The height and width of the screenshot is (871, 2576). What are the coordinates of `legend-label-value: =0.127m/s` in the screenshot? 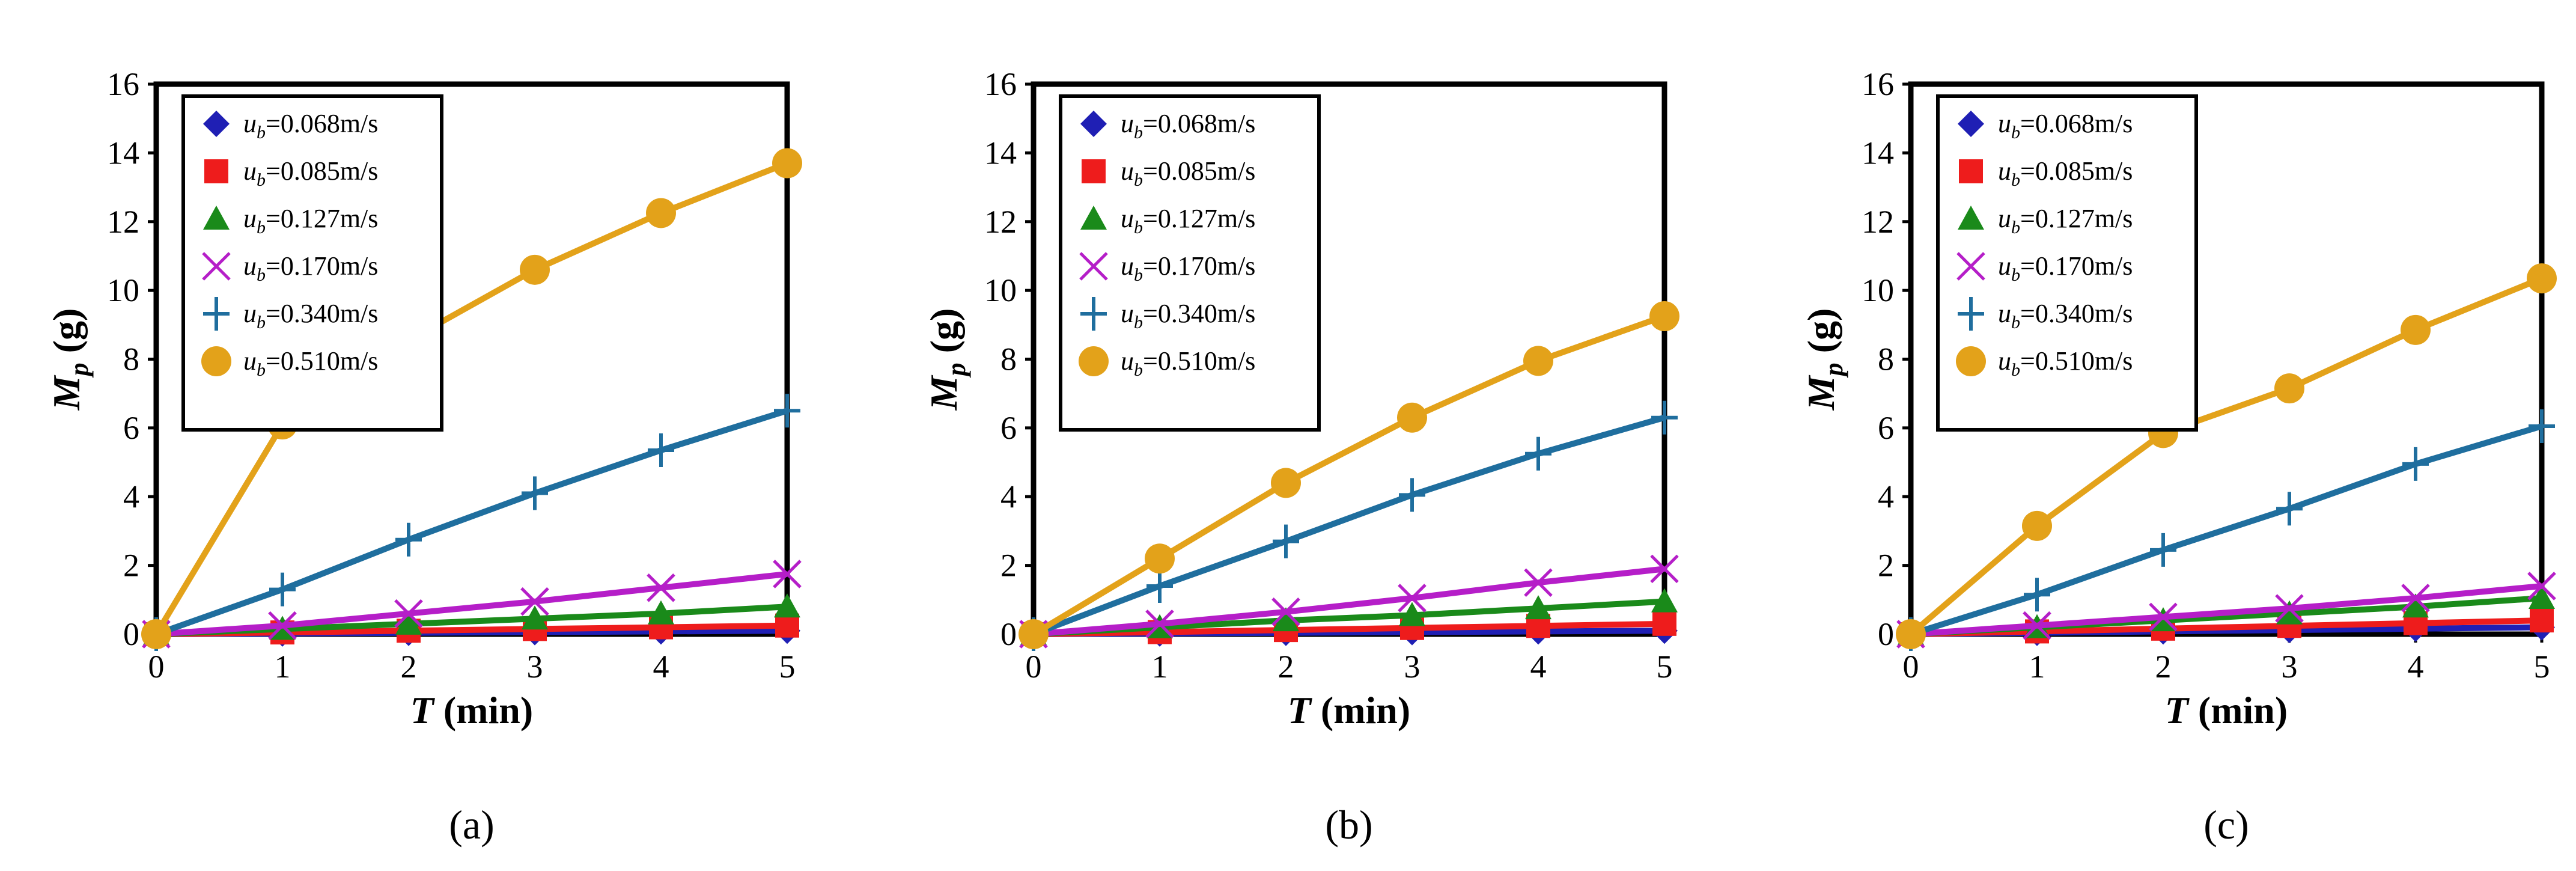 It's located at (2076, 218).